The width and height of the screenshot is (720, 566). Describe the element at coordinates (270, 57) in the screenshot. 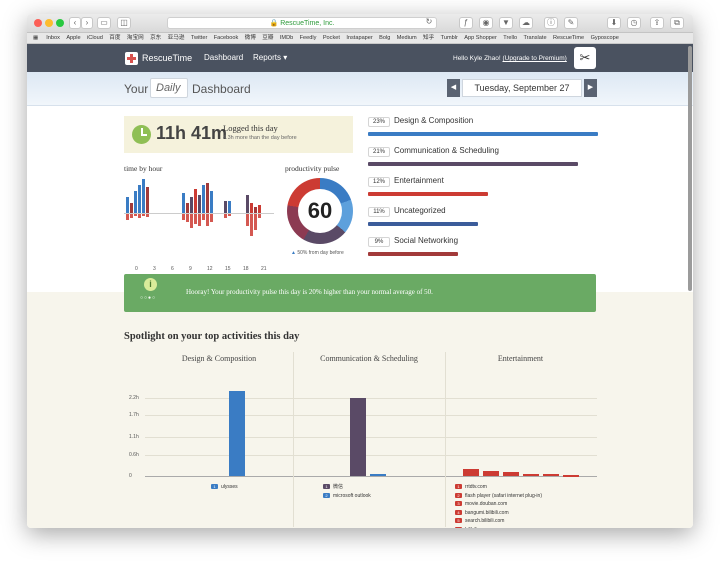

I see `nav-reports: Reports ▾` at that location.